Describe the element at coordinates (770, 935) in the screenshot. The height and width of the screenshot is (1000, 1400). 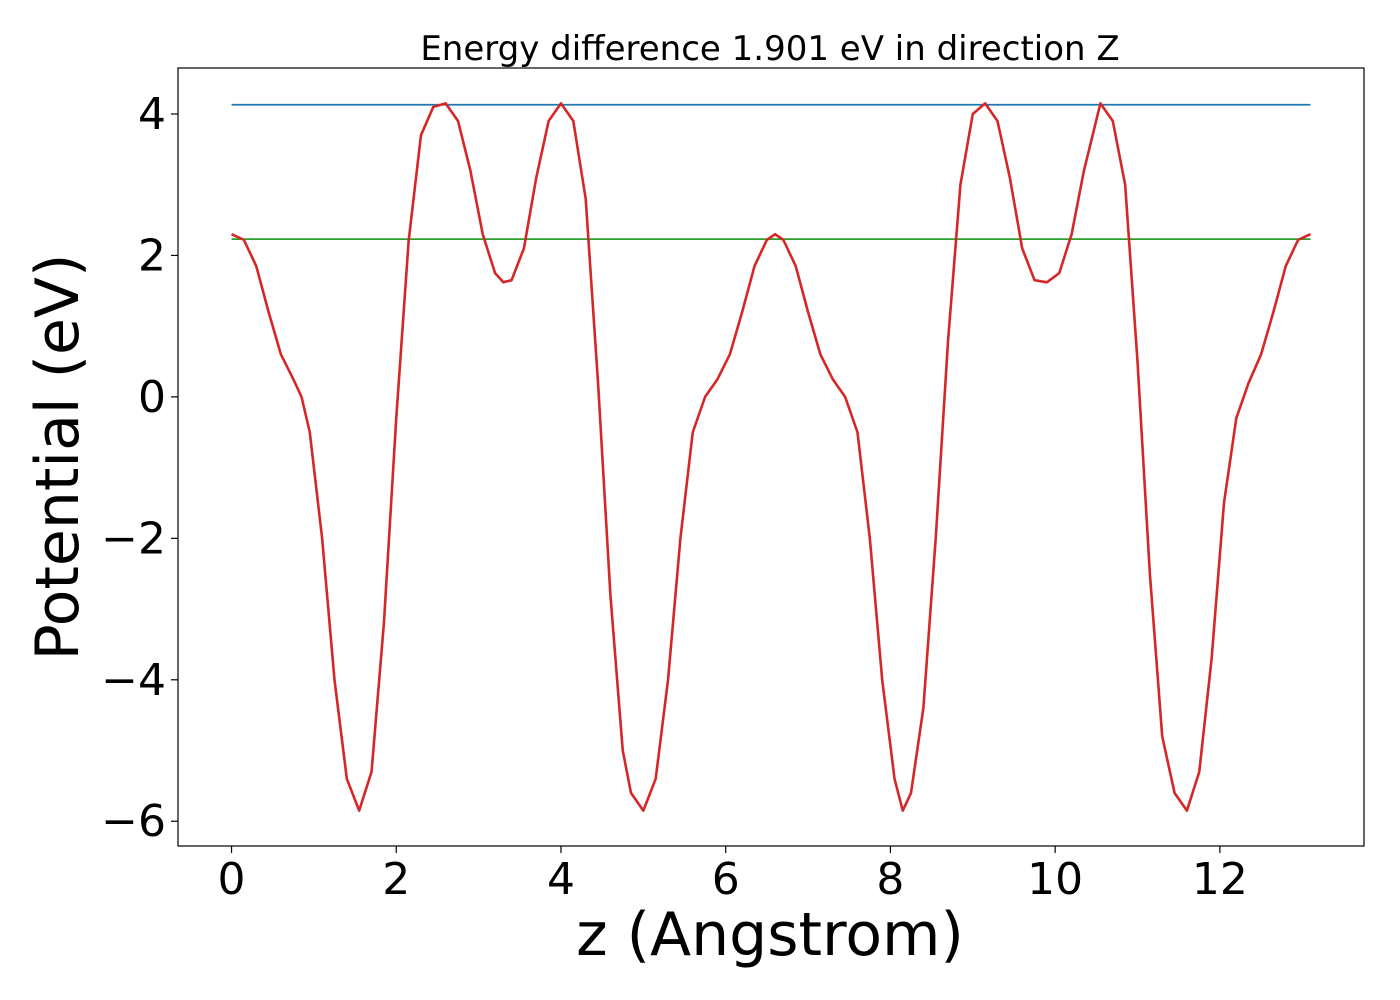
I see `x-axis-label: z (Angstrom)` at that location.